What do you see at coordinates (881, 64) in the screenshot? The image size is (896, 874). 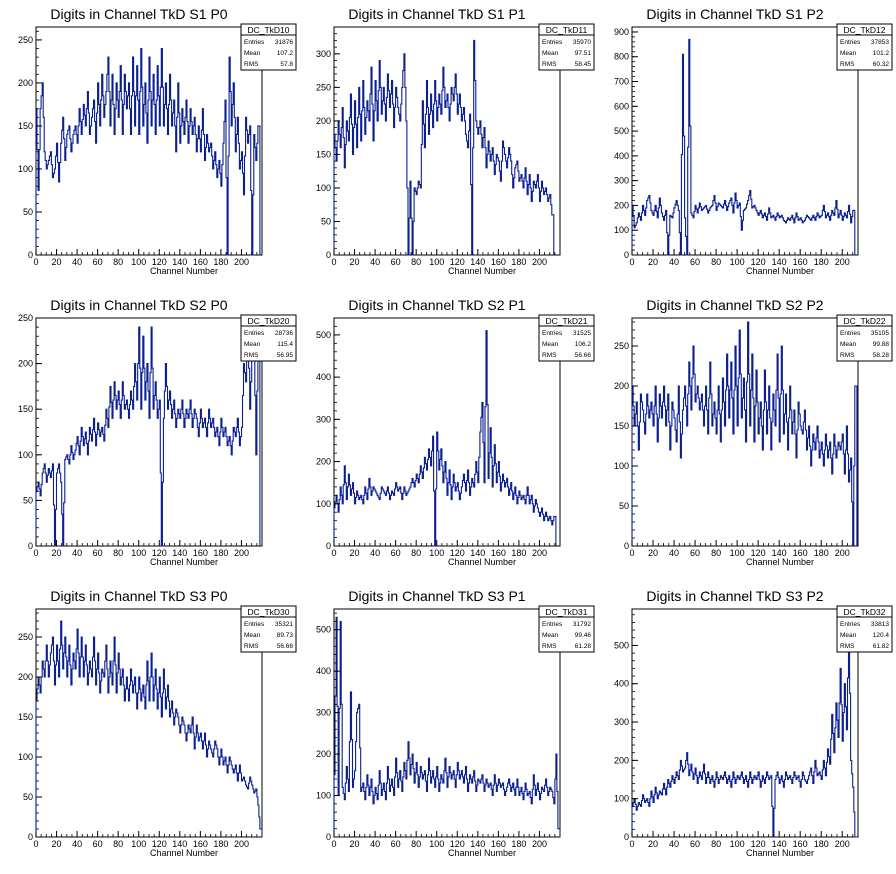 I see `stats-value: 60.32` at bounding box center [881, 64].